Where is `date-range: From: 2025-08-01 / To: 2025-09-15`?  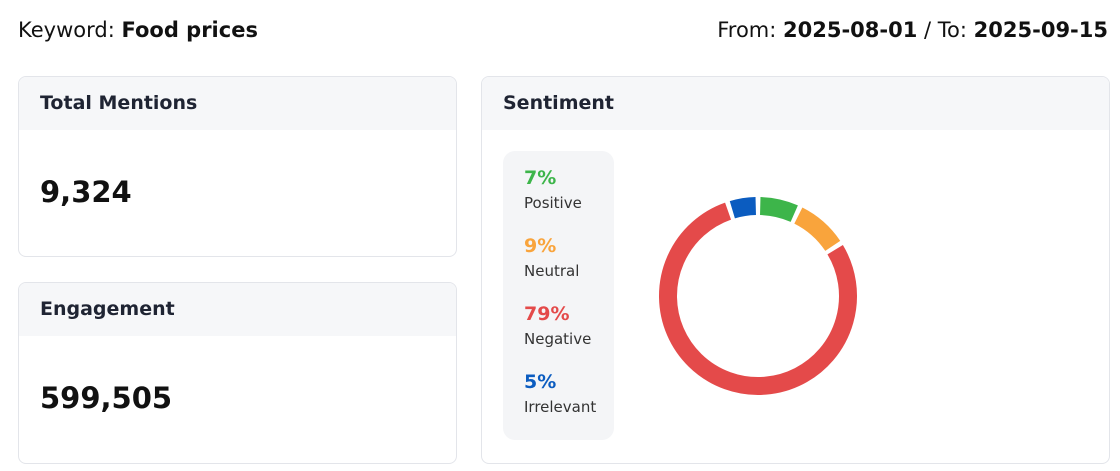
date-range: From: 2025-08-01 / To: 2025-09-15 is located at coordinates (912, 30).